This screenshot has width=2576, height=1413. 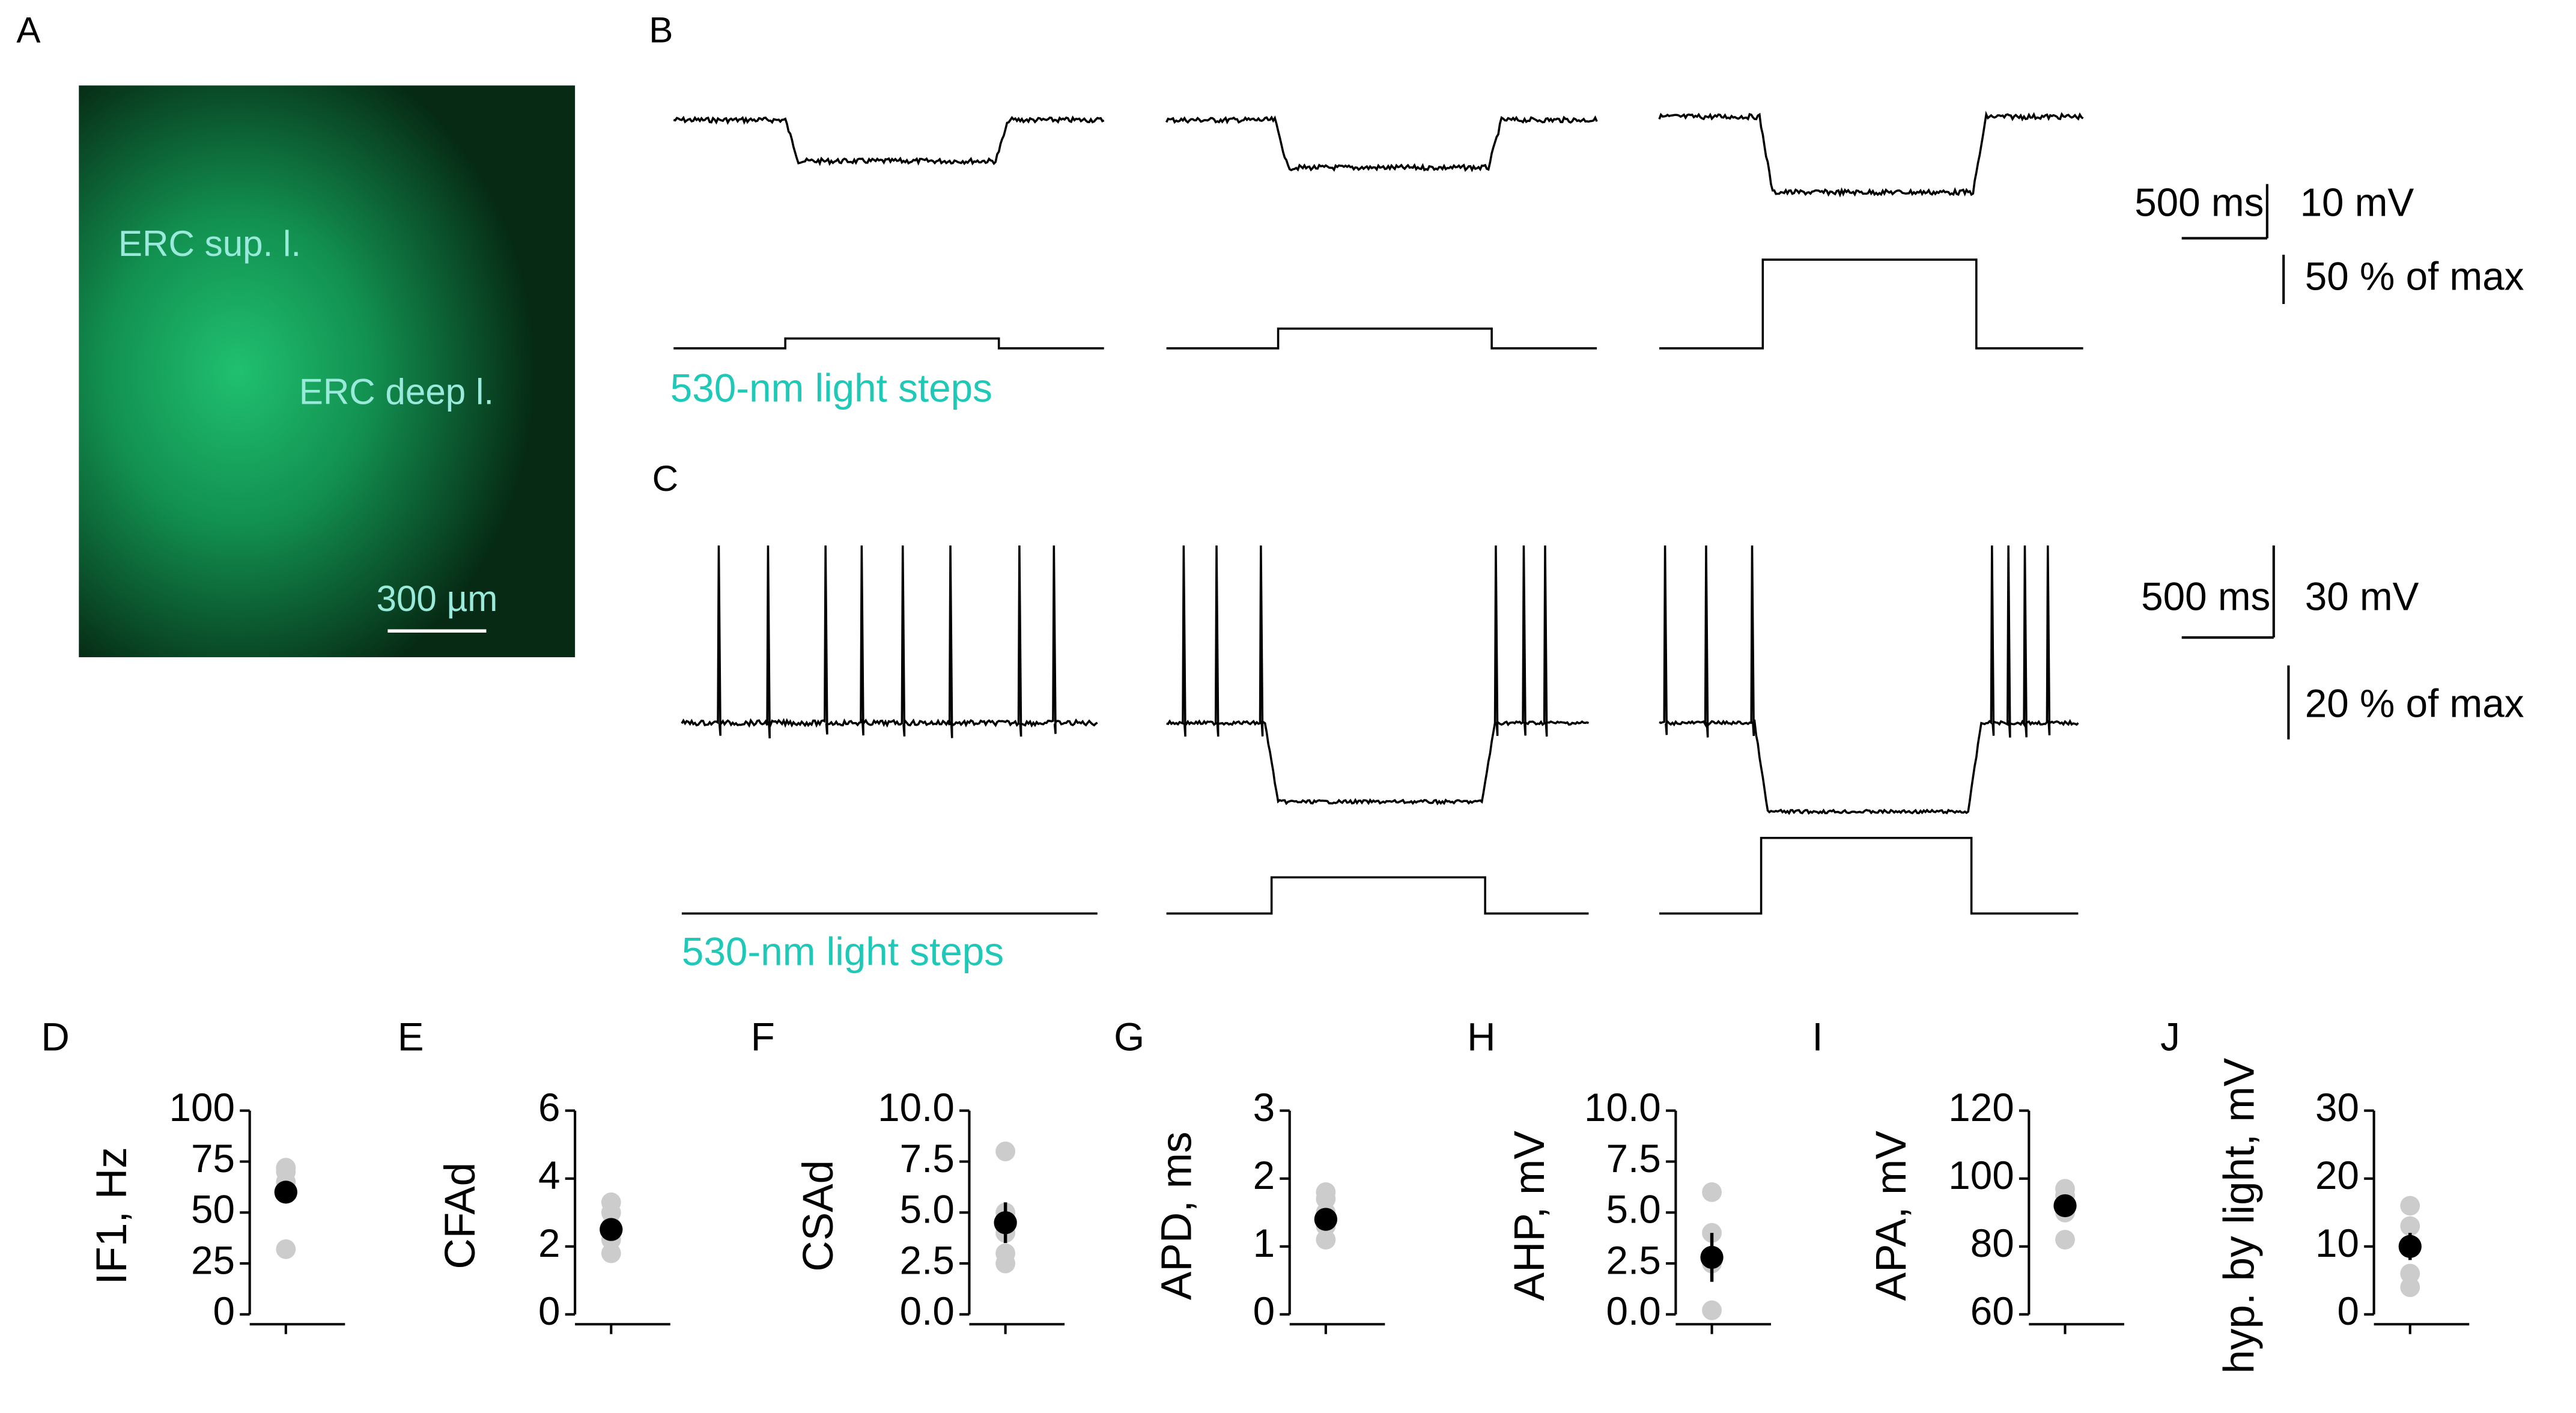 I want to click on scale-label: 30 mV, so click(x=2362, y=597).